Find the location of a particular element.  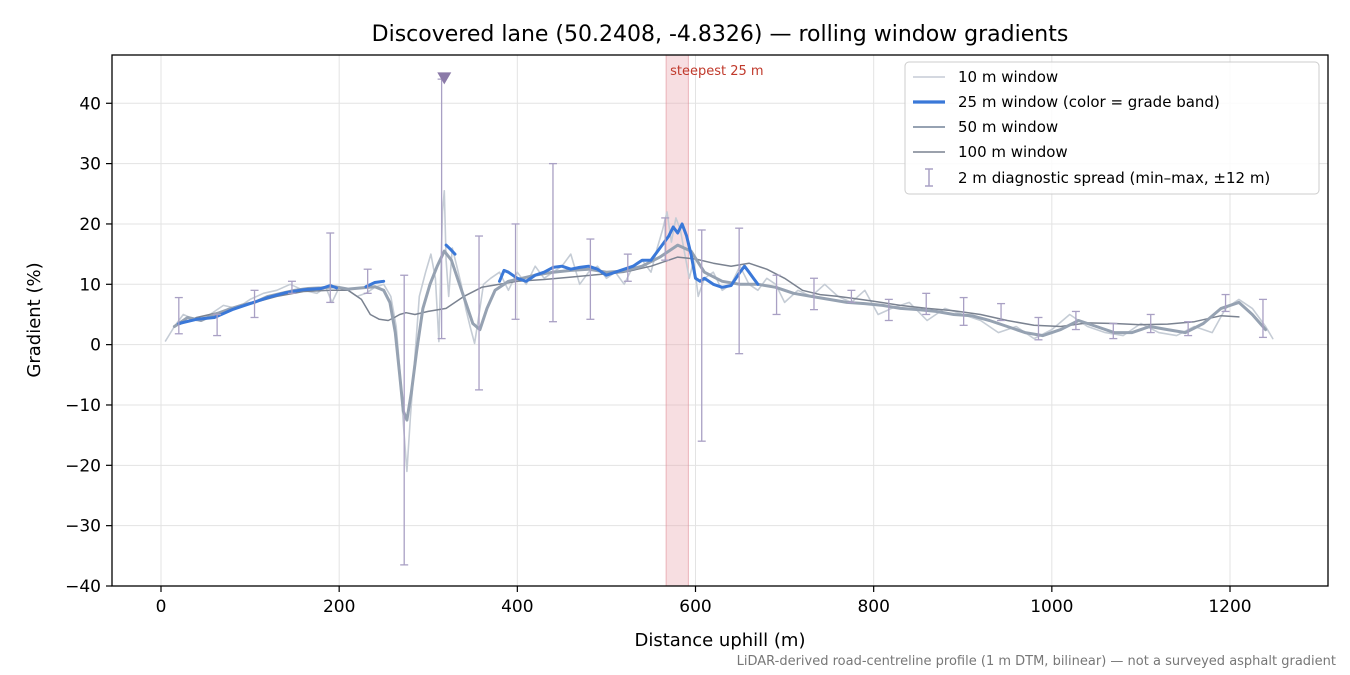

y-tick-label: 30 is located at coordinates (90, 165).